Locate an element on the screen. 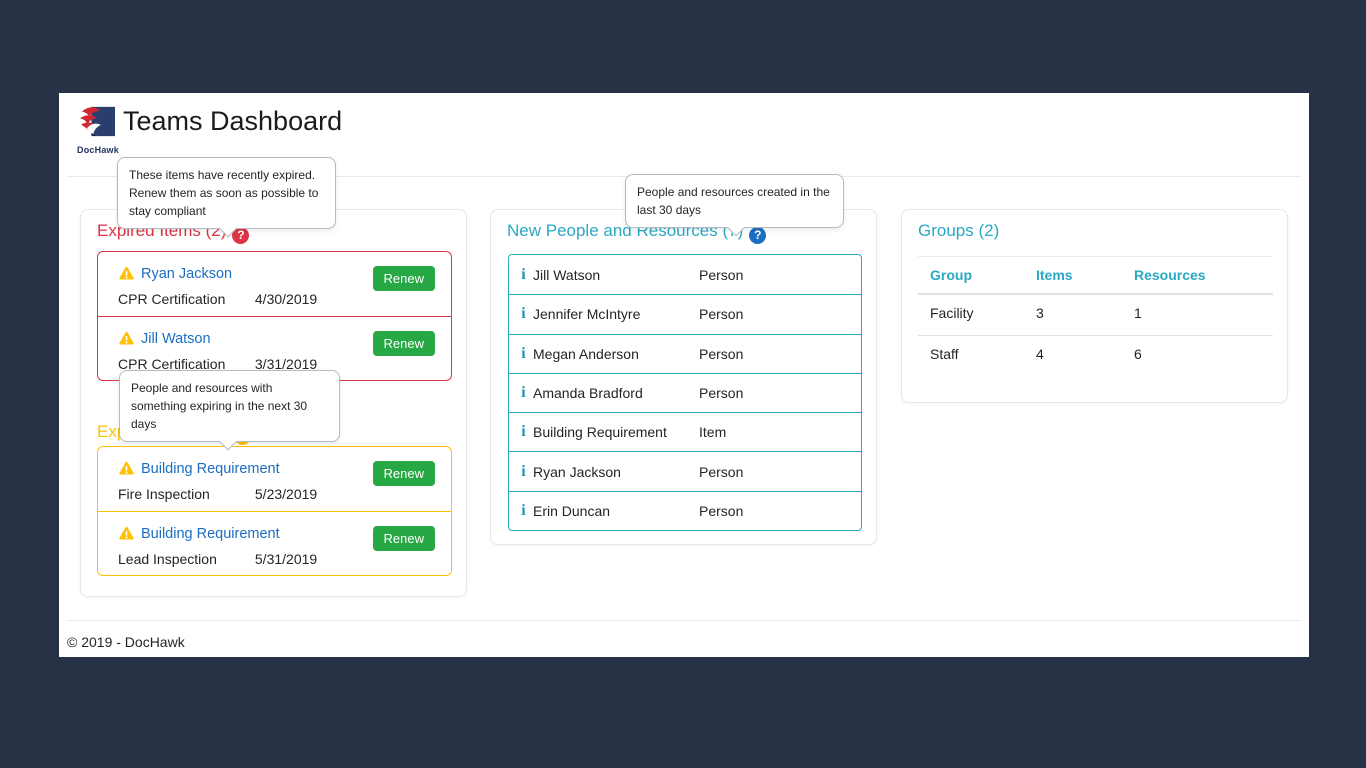 This screenshot has width=1366, height=768. new-person-row: i Erin Duncan Person is located at coordinates (685, 510).